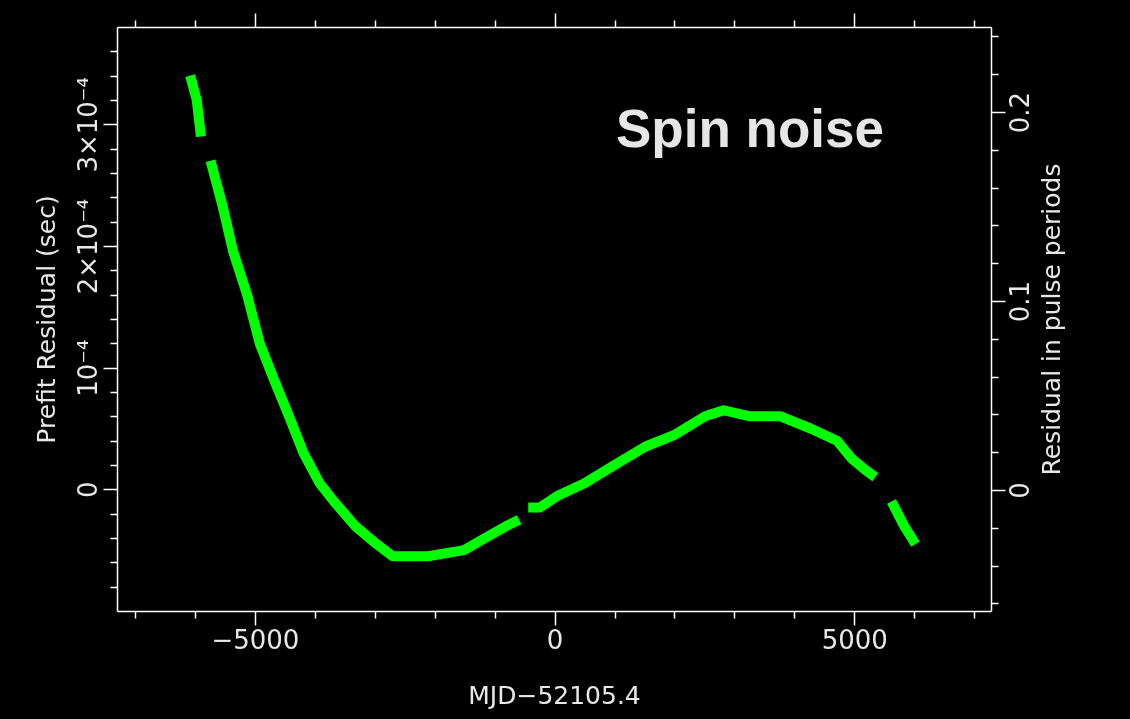 The width and height of the screenshot is (1130, 719). What do you see at coordinates (1019, 490) in the screenshot?
I see `y2-tick-label: 0` at bounding box center [1019, 490].